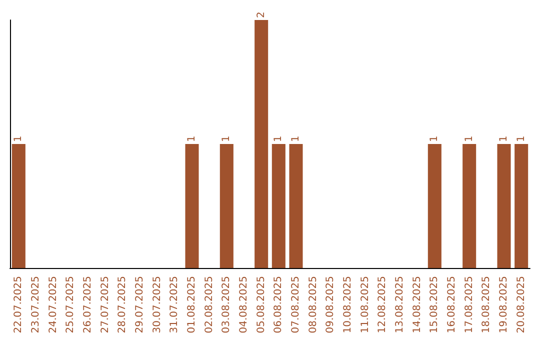 The width and height of the screenshot is (540, 340). Describe the element at coordinates (504, 305) in the screenshot. I see `x-tick-label: 19.08.2025` at that location.